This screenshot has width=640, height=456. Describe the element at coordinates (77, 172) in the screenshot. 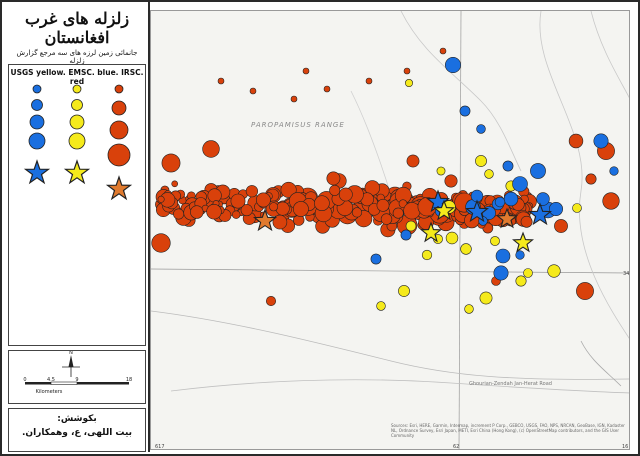

I see `legend-usgs-star` at that location.